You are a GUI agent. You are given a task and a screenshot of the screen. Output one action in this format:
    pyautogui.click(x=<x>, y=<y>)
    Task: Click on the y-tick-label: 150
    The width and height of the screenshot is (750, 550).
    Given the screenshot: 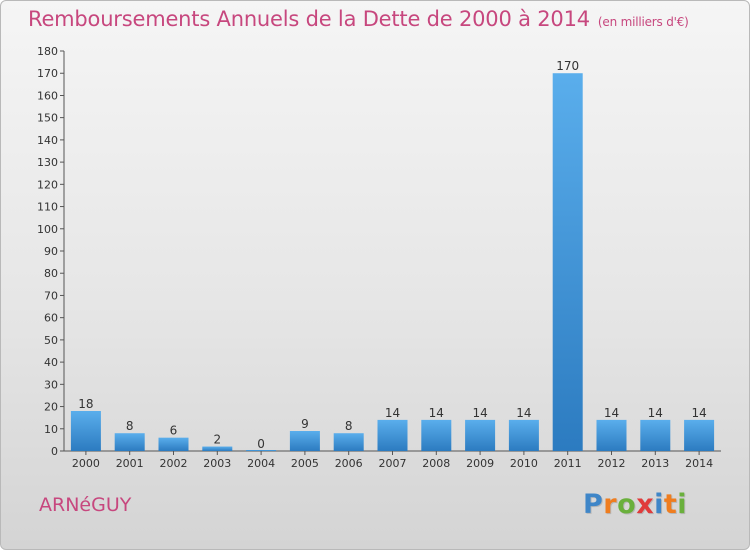 What is the action you would take?
    pyautogui.click(x=47, y=118)
    